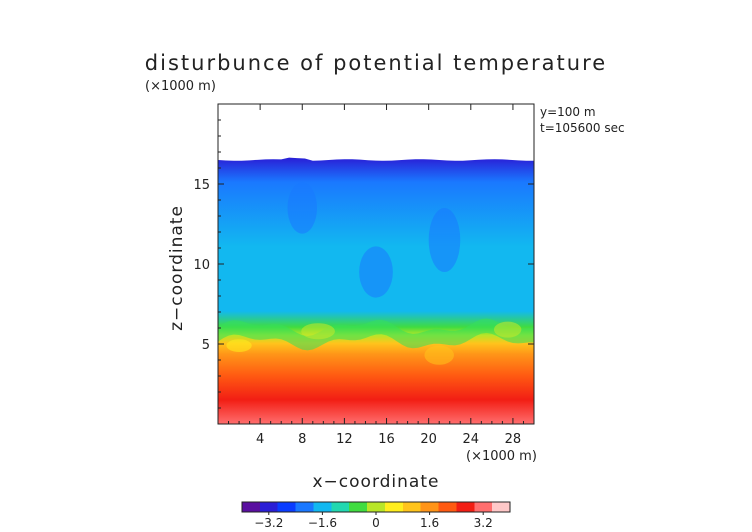  What do you see at coordinates (582, 128) in the screenshot?
I see `annotation-t: t=105600 sec` at bounding box center [582, 128].